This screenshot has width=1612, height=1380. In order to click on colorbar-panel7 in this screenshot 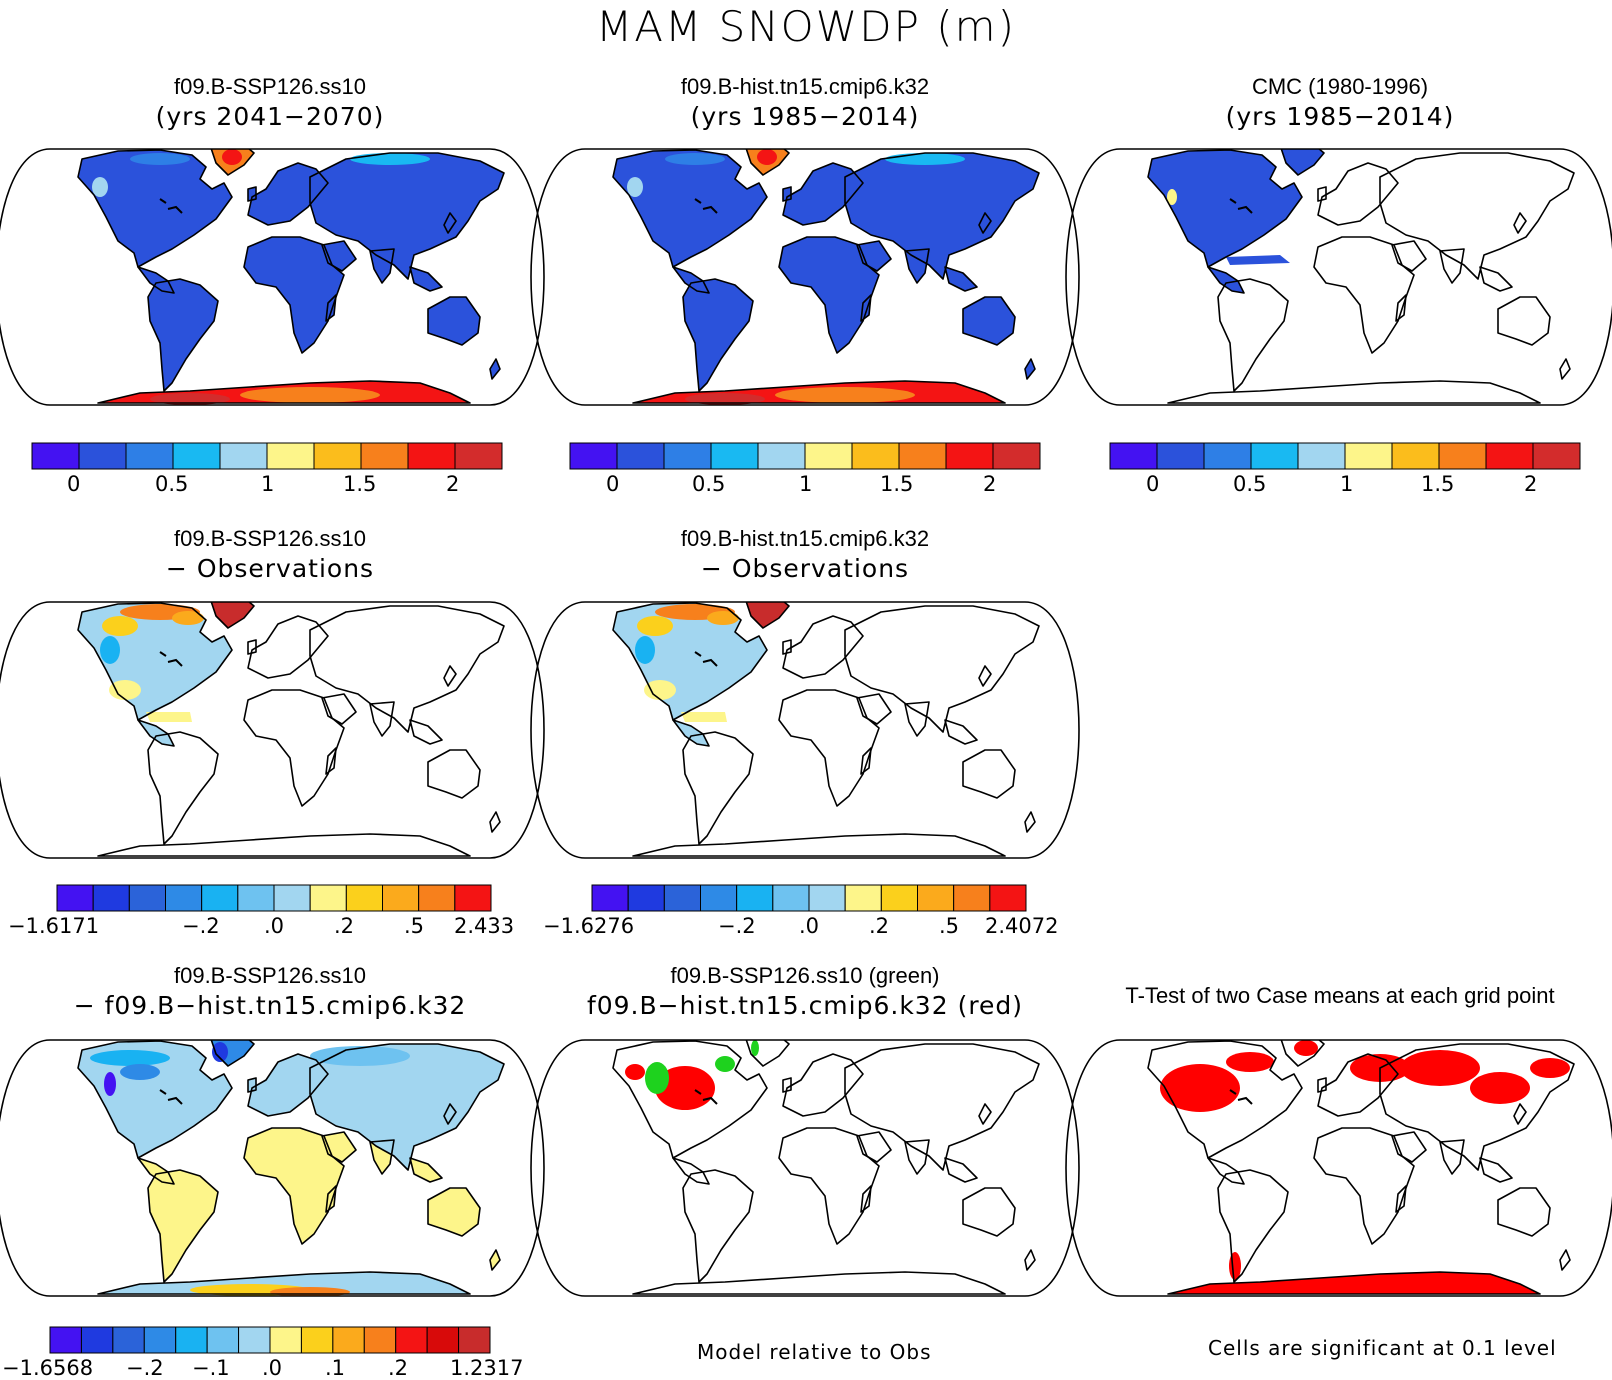, I will do `click(270, 1340)`.